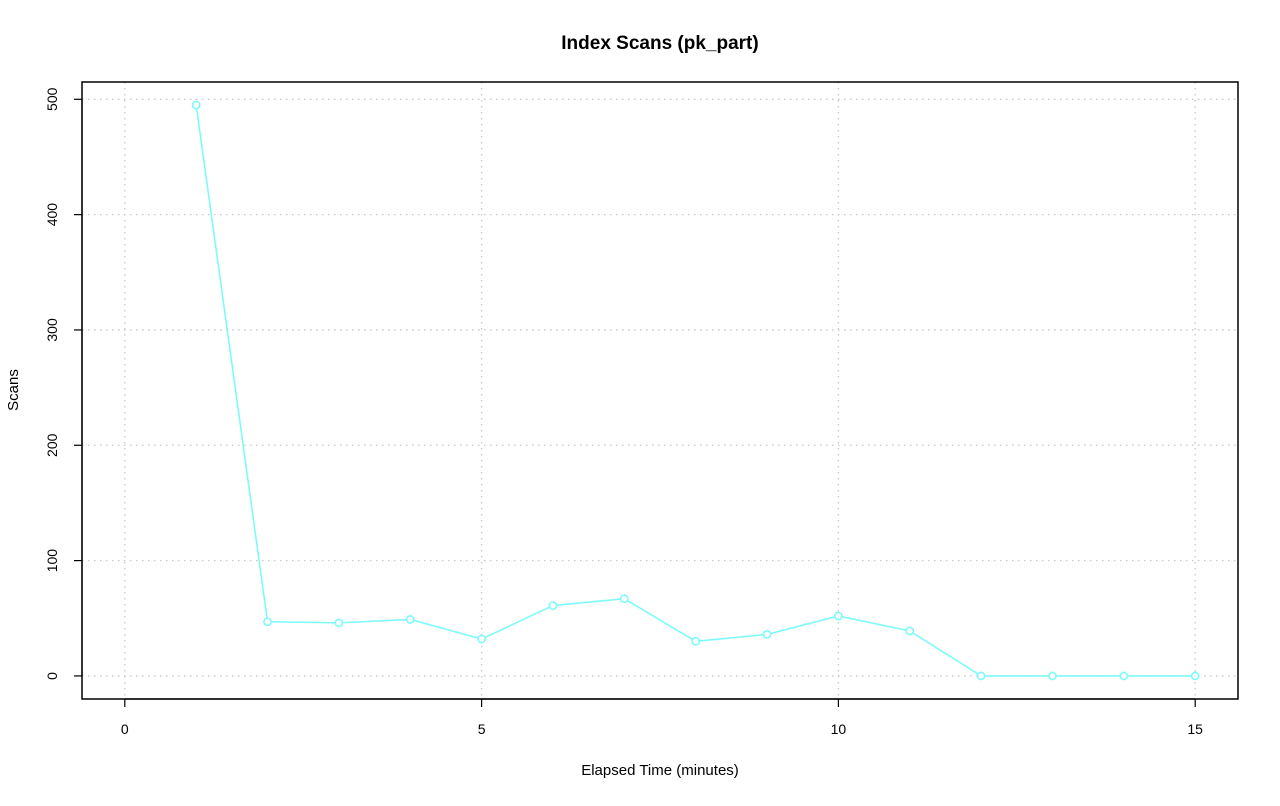 The height and width of the screenshot is (806, 1280). I want to click on y-tick-label: 300, so click(52, 330).